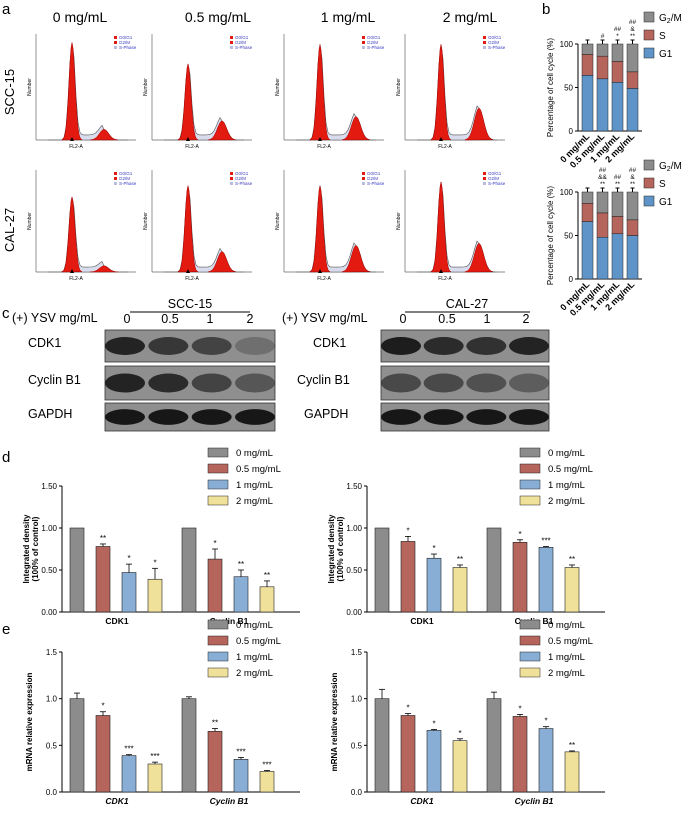 The height and width of the screenshot is (824, 685). Describe the element at coordinates (446, 319) in the screenshot. I see `lane-label: 0.5` at that location.